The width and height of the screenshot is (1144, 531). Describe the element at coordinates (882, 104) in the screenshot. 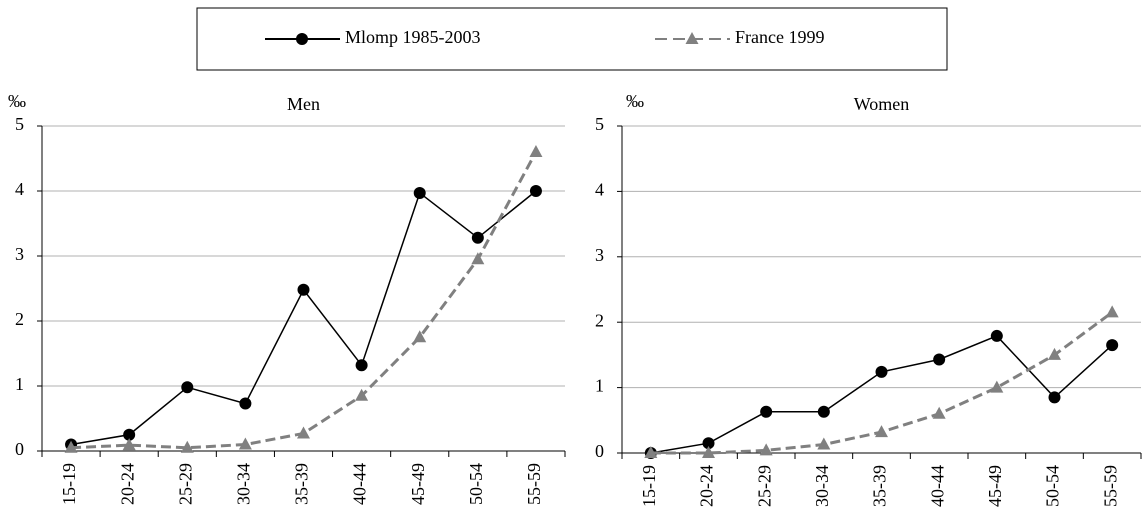

I see `chart-title: Women` at that location.